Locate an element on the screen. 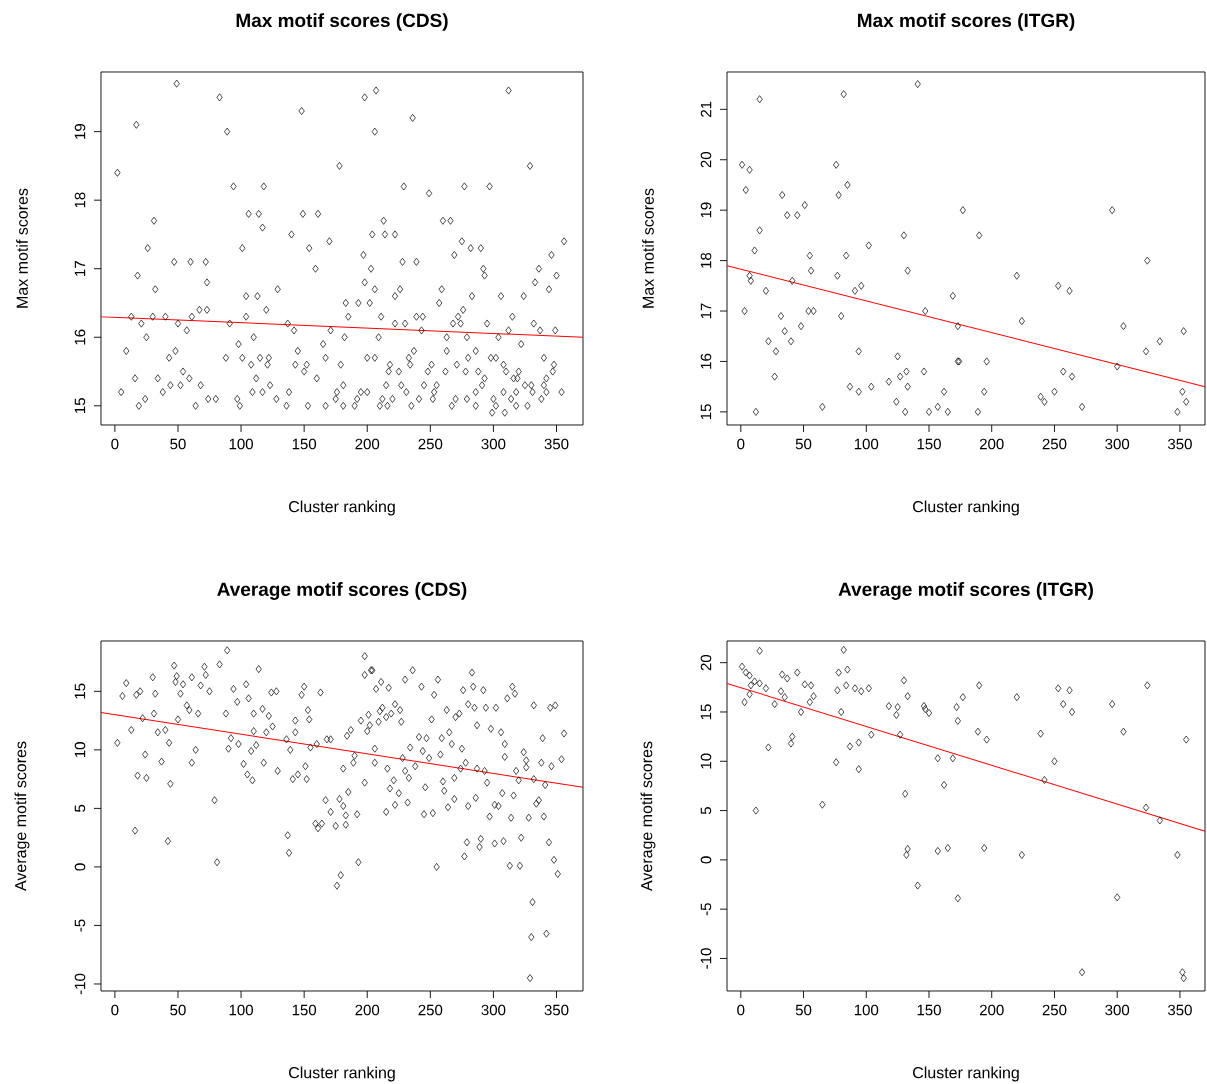  chart-title: Max motif scores (ITGR) is located at coordinates (966, 22).